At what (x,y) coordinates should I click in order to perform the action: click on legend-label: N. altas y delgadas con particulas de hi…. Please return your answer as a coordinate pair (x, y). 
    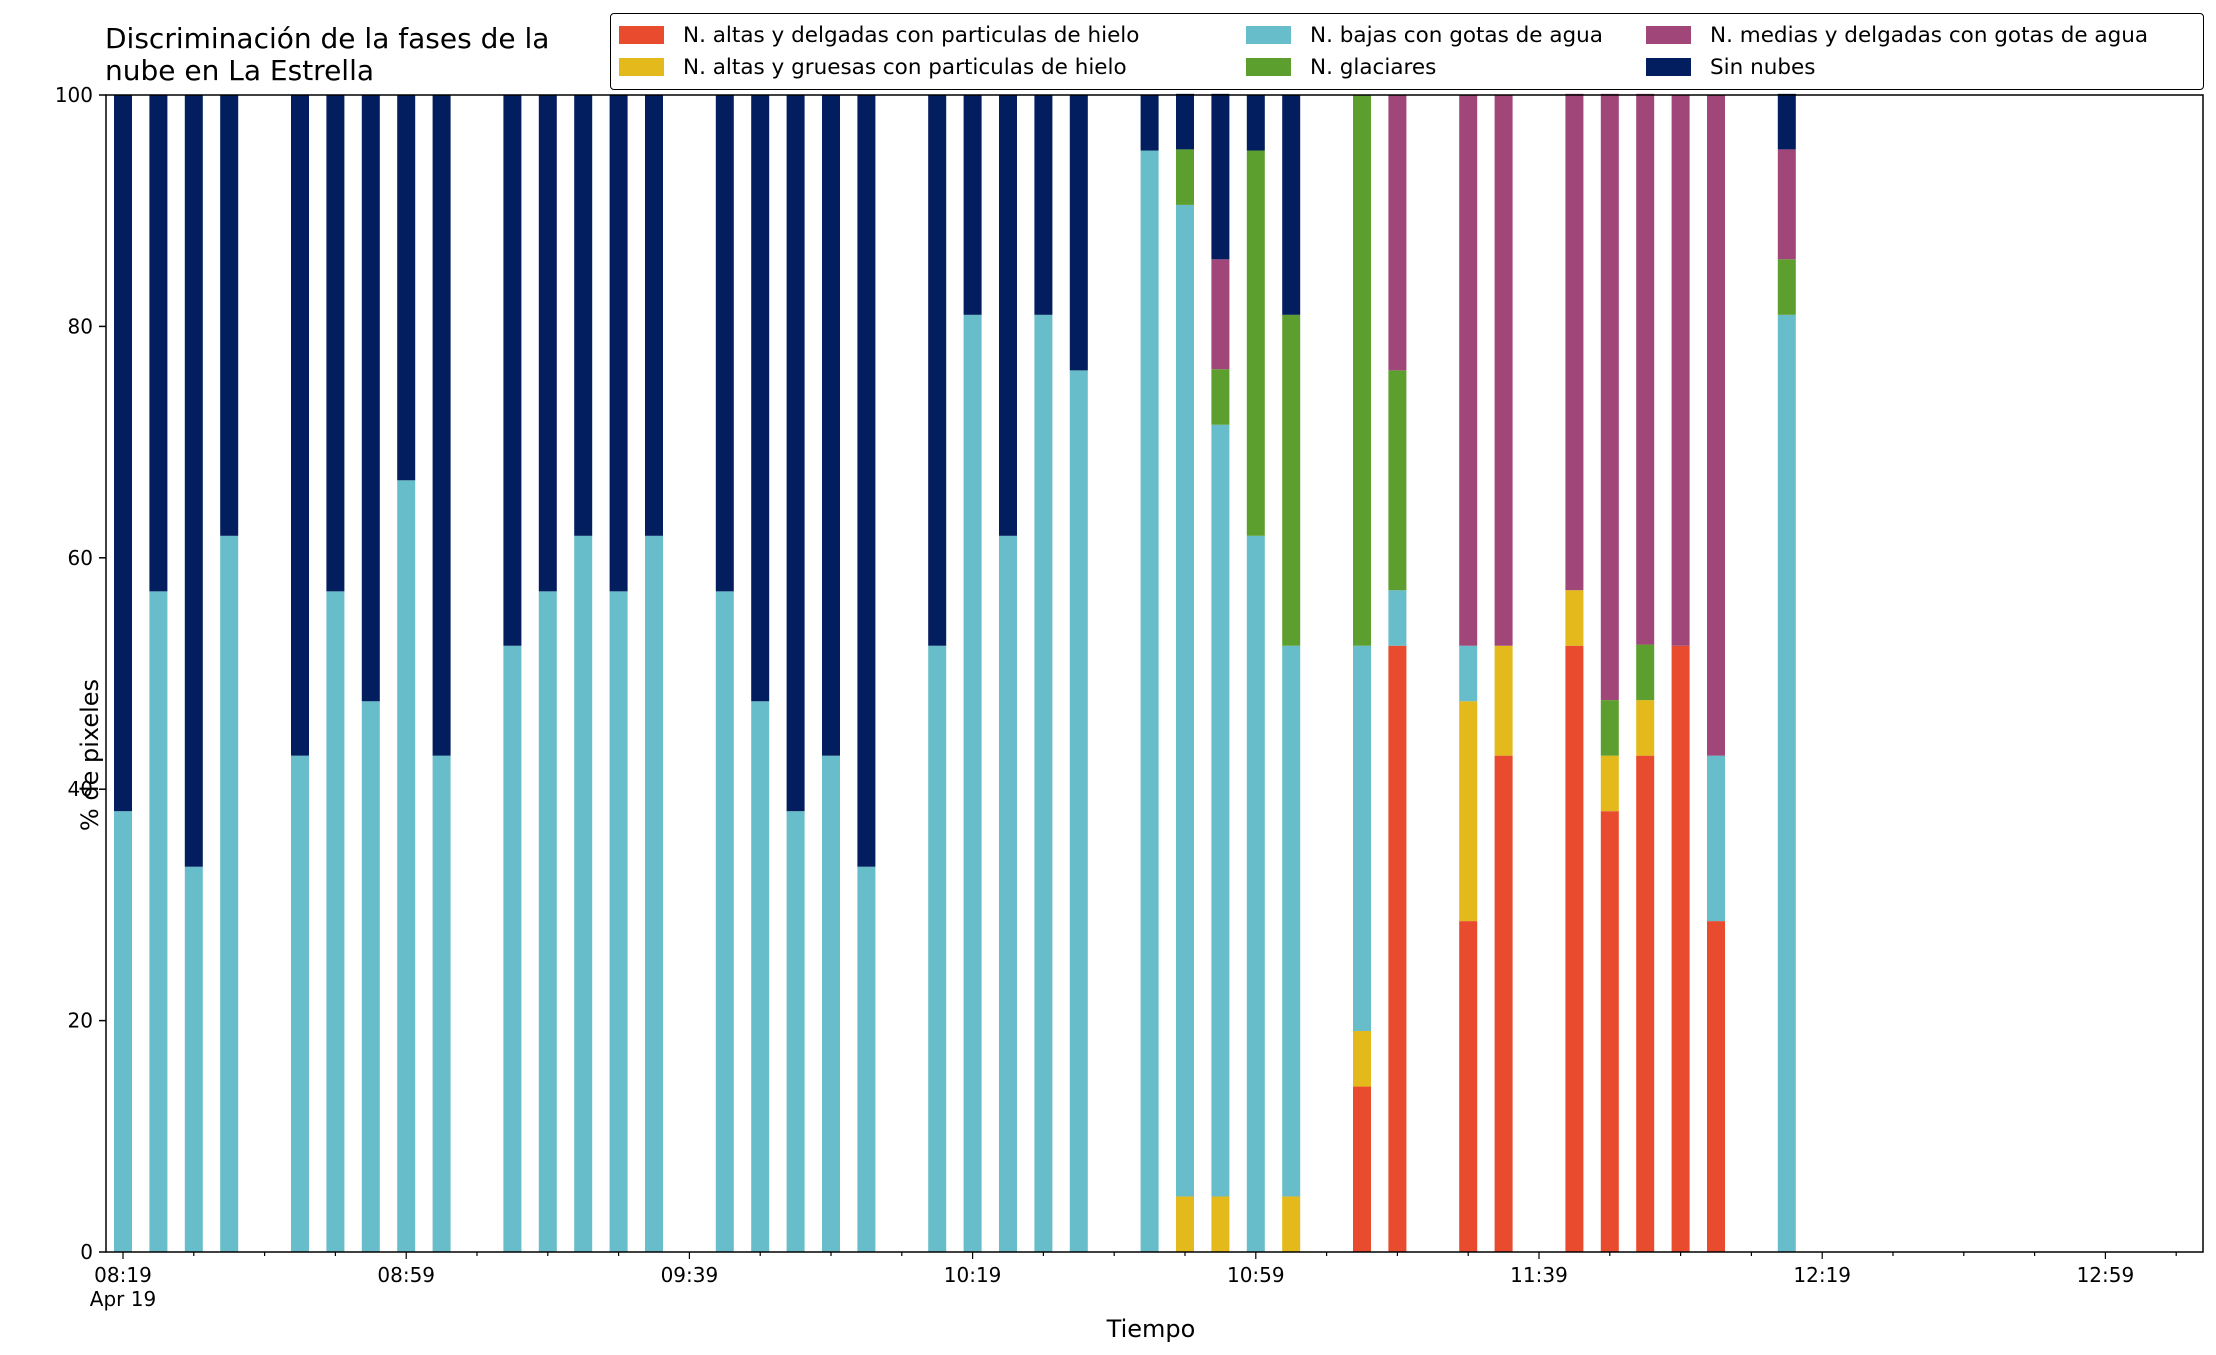
    Looking at the image, I should click on (911, 35).